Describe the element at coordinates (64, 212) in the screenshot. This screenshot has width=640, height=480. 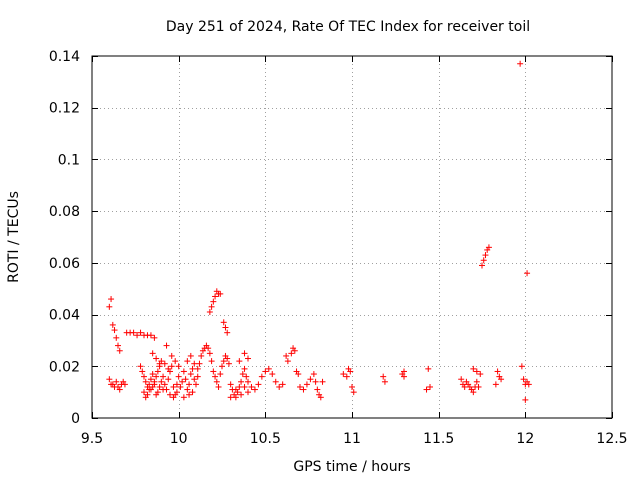
I see `y-tick-label: 0.08` at that location.